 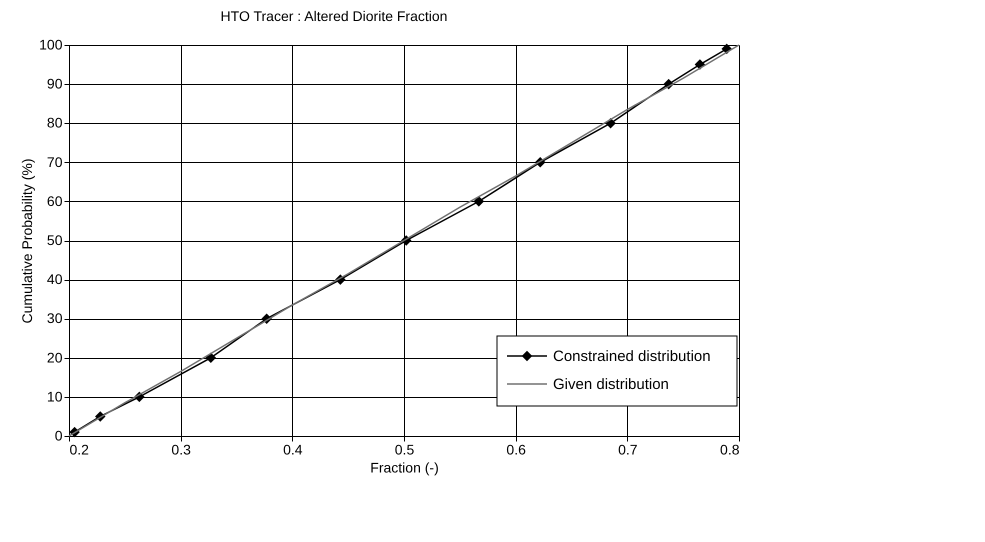 What do you see at coordinates (54, 279) in the screenshot?
I see `y-tick-label: 40` at bounding box center [54, 279].